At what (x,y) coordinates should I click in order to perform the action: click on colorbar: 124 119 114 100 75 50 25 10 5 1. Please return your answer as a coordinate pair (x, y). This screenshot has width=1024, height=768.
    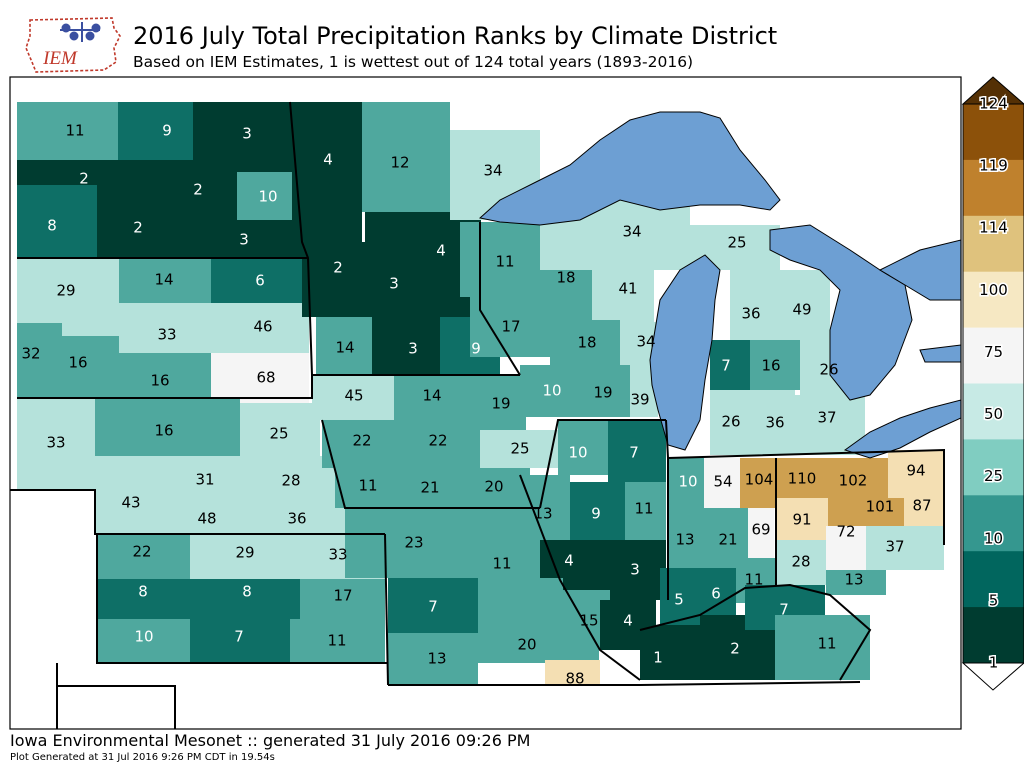
    Looking at the image, I should click on (992, 383).